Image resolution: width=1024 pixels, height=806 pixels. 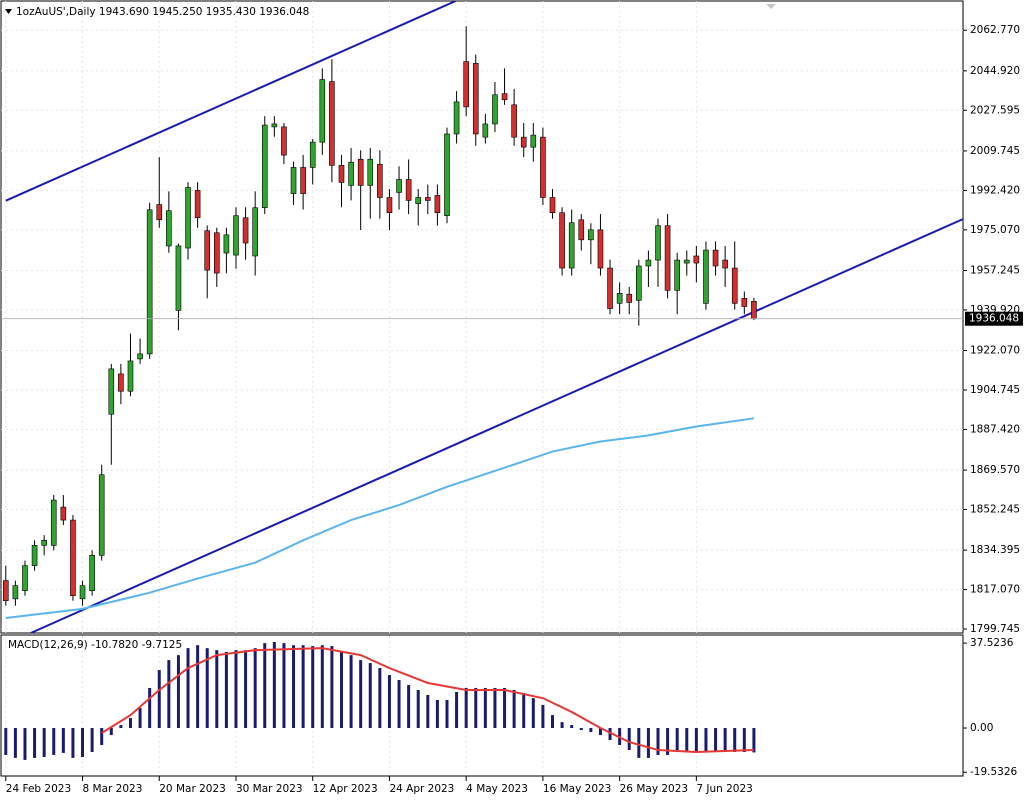 What do you see at coordinates (995, 71) in the screenshot?
I see `y-tick-label: 2044.920` at bounding box center [995, 71].